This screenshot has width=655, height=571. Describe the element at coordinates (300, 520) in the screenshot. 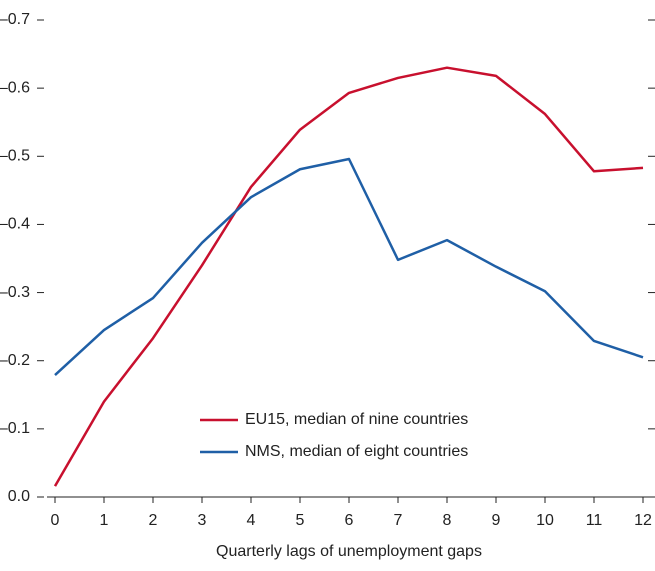

I see `x-tick-label: 5` at that location.